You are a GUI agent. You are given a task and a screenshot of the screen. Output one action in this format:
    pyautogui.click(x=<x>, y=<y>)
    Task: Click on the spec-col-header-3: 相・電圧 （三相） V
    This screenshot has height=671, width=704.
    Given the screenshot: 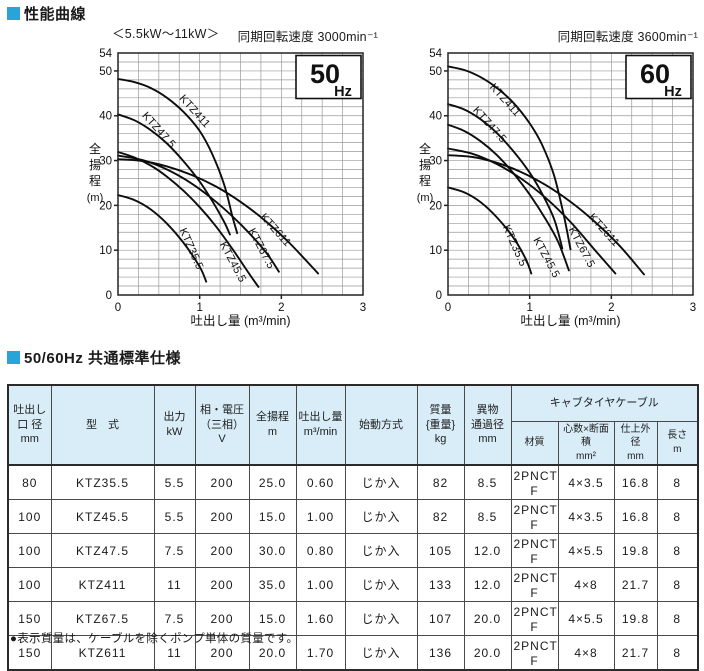 What is the action you would take?
    pyautogui.click(x=222, y=425)
    